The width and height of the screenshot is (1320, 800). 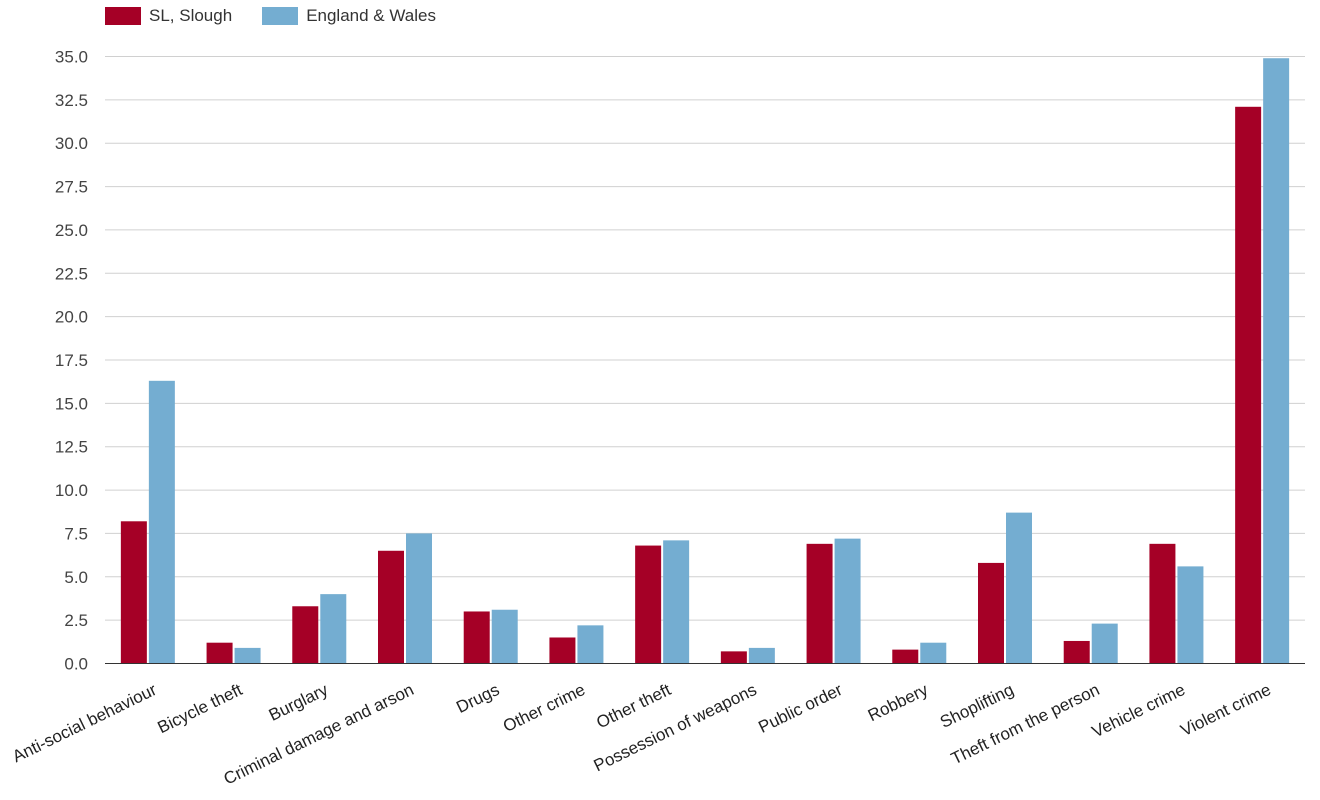 I want to click on y-tick-label: 30.0, so click(x=71, y=143).